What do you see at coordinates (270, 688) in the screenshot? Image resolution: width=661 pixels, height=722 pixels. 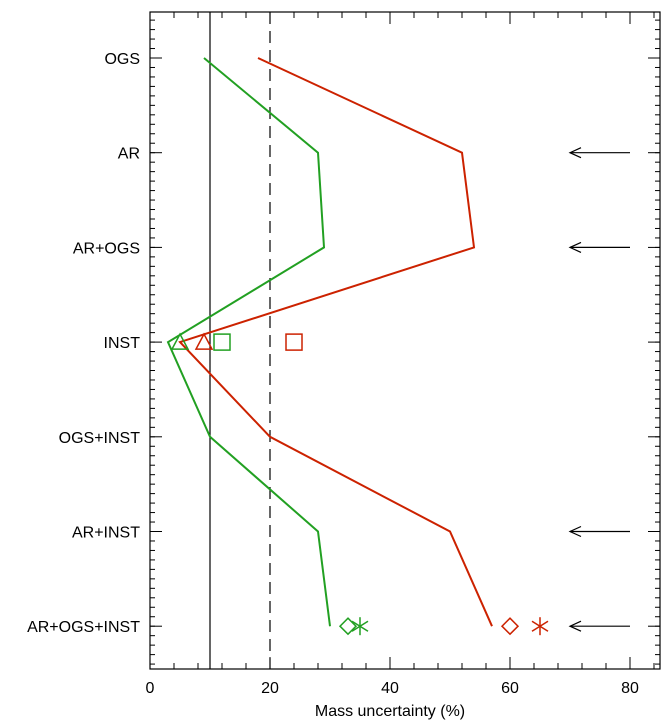 I see `x-tick-label: 20` at bounding box center [270, 688].